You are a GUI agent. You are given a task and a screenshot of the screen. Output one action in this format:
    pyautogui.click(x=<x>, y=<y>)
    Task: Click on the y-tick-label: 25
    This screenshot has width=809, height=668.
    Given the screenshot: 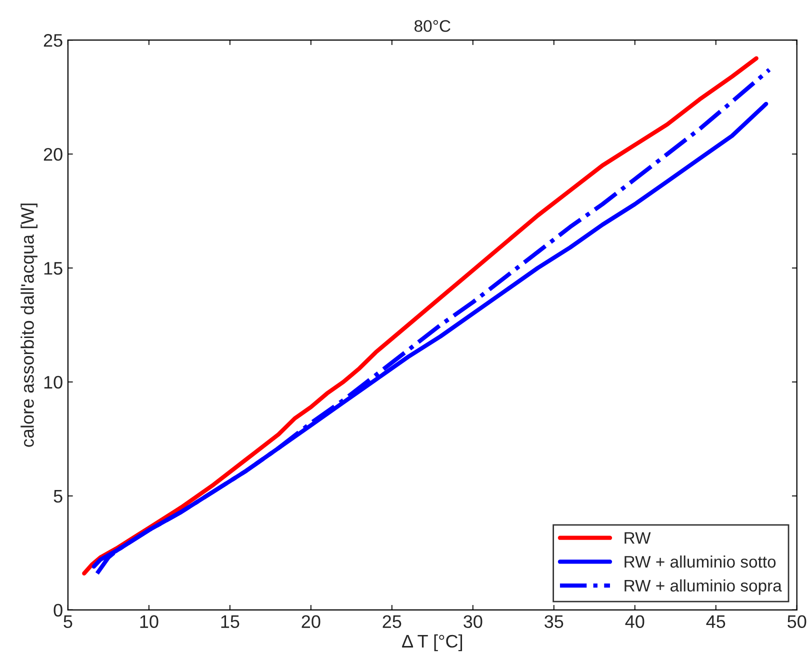 What is the action you would take?
    pyautogui.click(x=53, y=40)
    